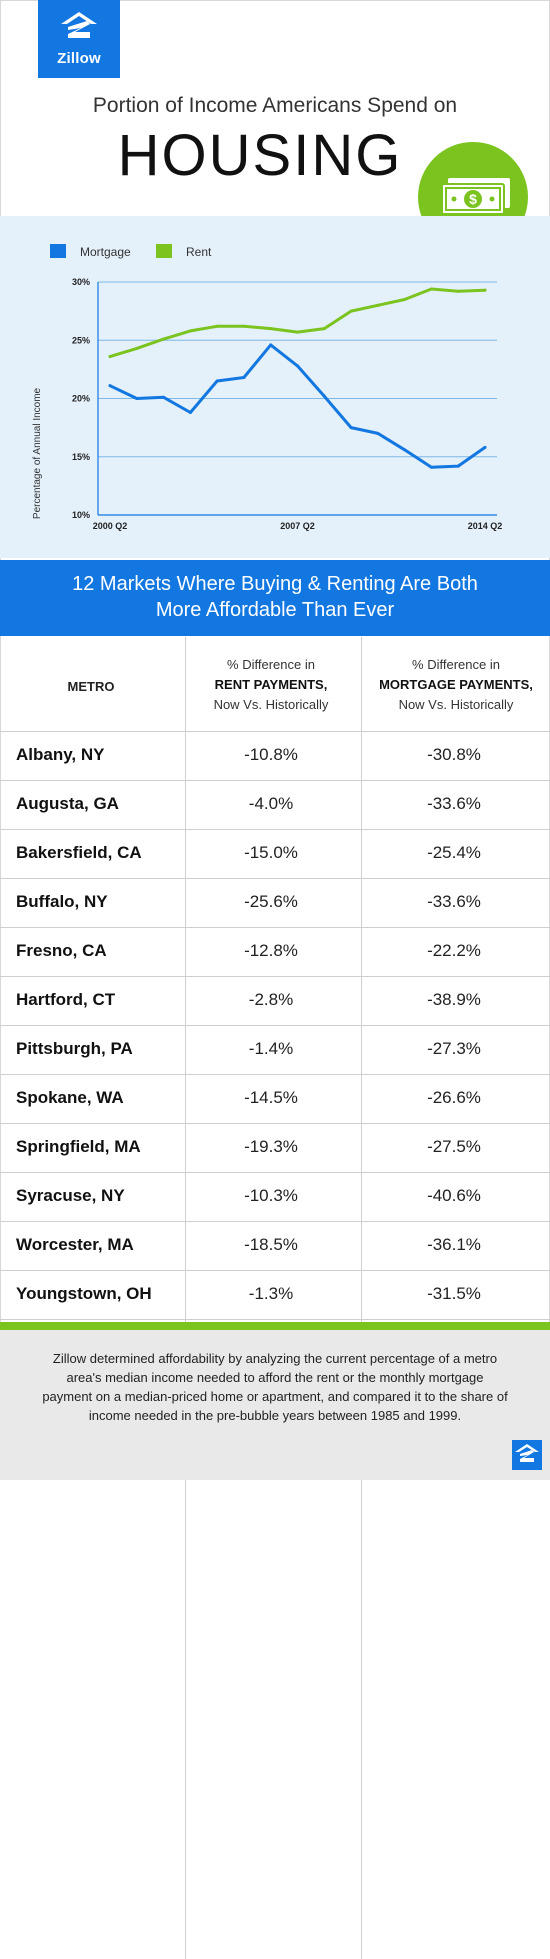 The width and height of the screenshot is (550, 1959). What do you see at coordinates (164, 251) in the screenshot?
I see `legend-swatch-rent` at bounding box center [164, 251].